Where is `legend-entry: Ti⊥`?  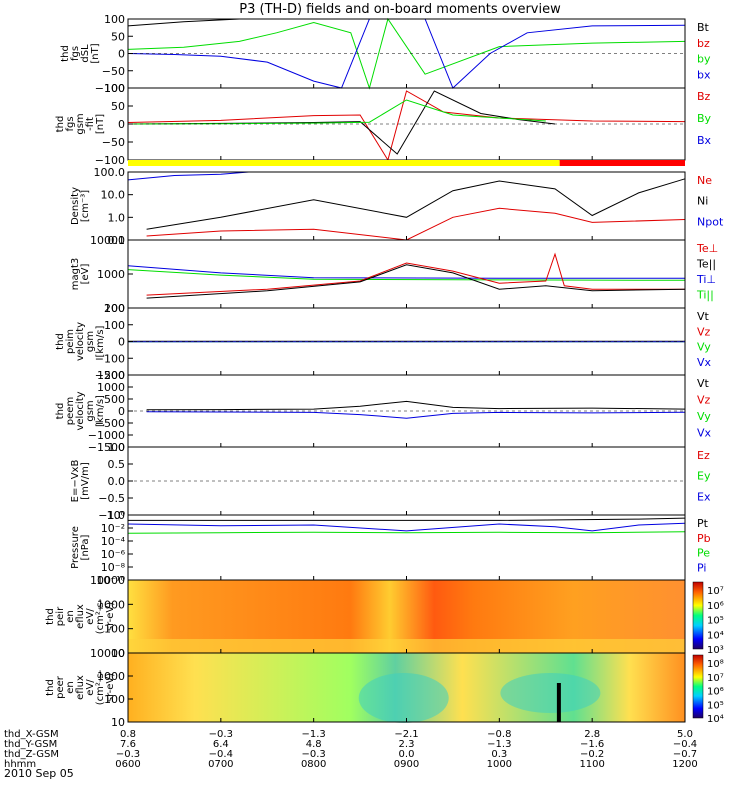 legend-entry: Ti⊥ is located at coordinates (706, 279).